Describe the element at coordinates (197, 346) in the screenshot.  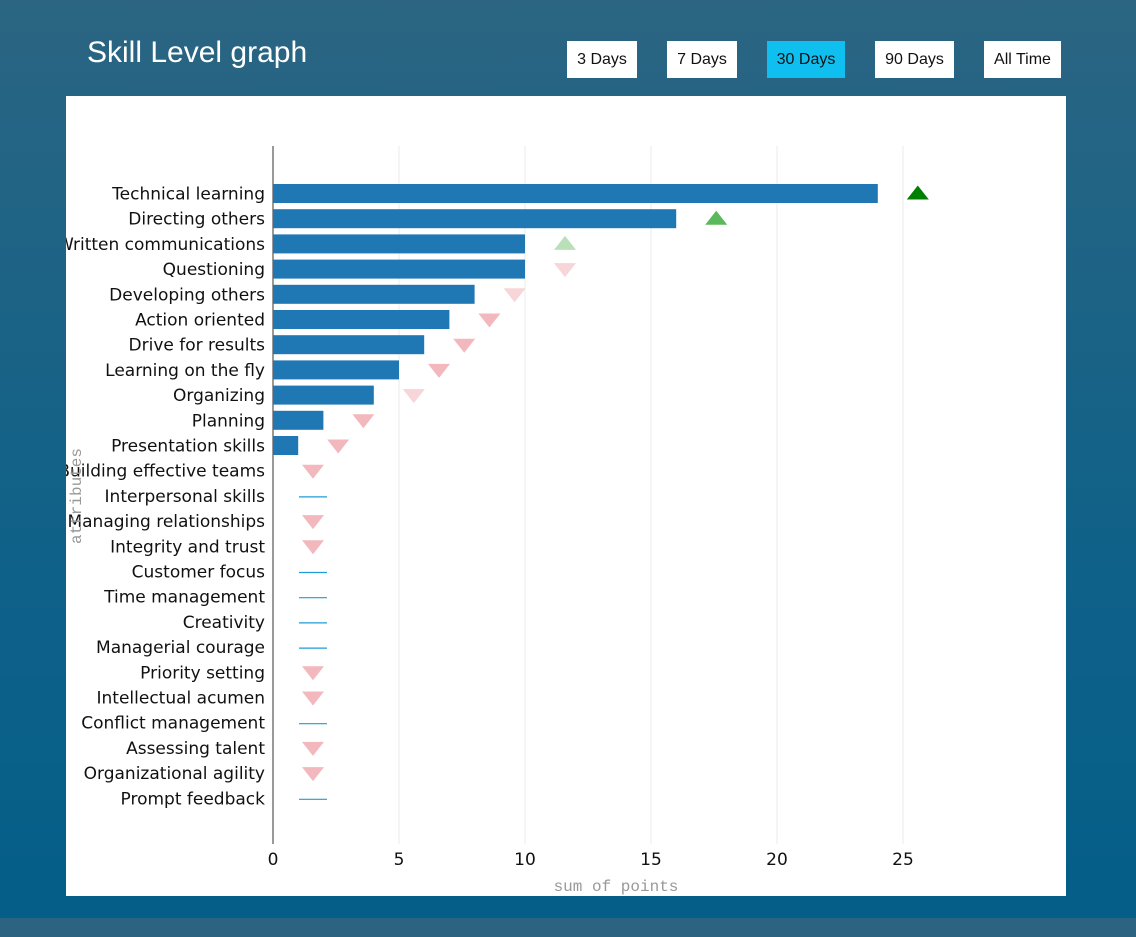
I see `category-label: Drive for results` at that location.